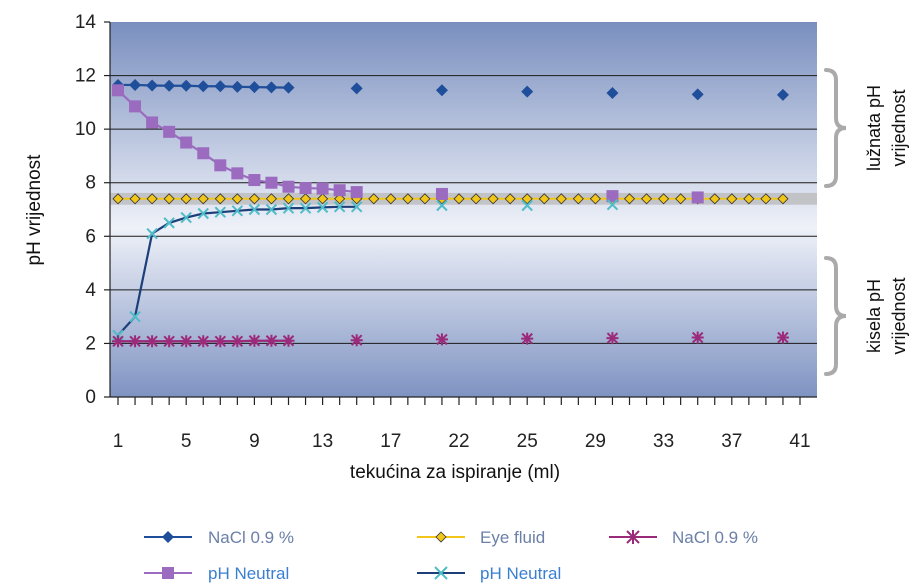 The image size is (922, 584). I want to click on legend-item-nacl-purple: NaCl 0.9 %, so click(683, 537).